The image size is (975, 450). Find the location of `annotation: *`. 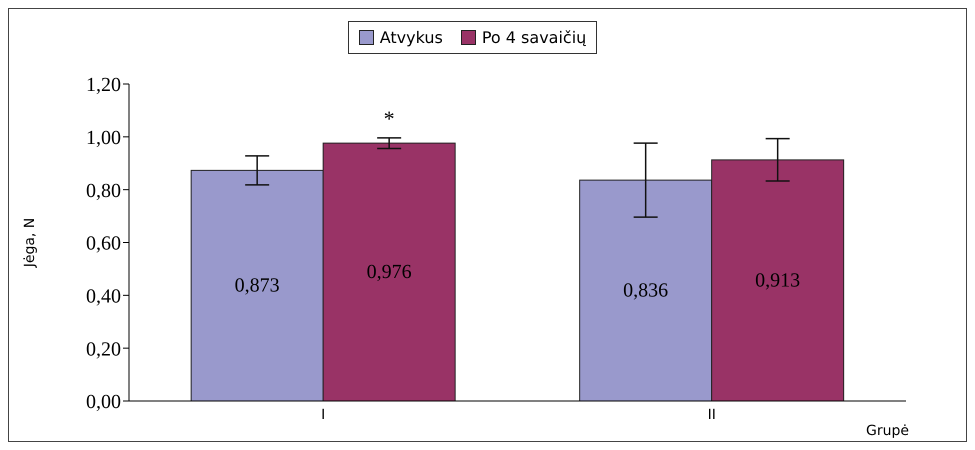

annotation: * is located at coordinates (389, 118).